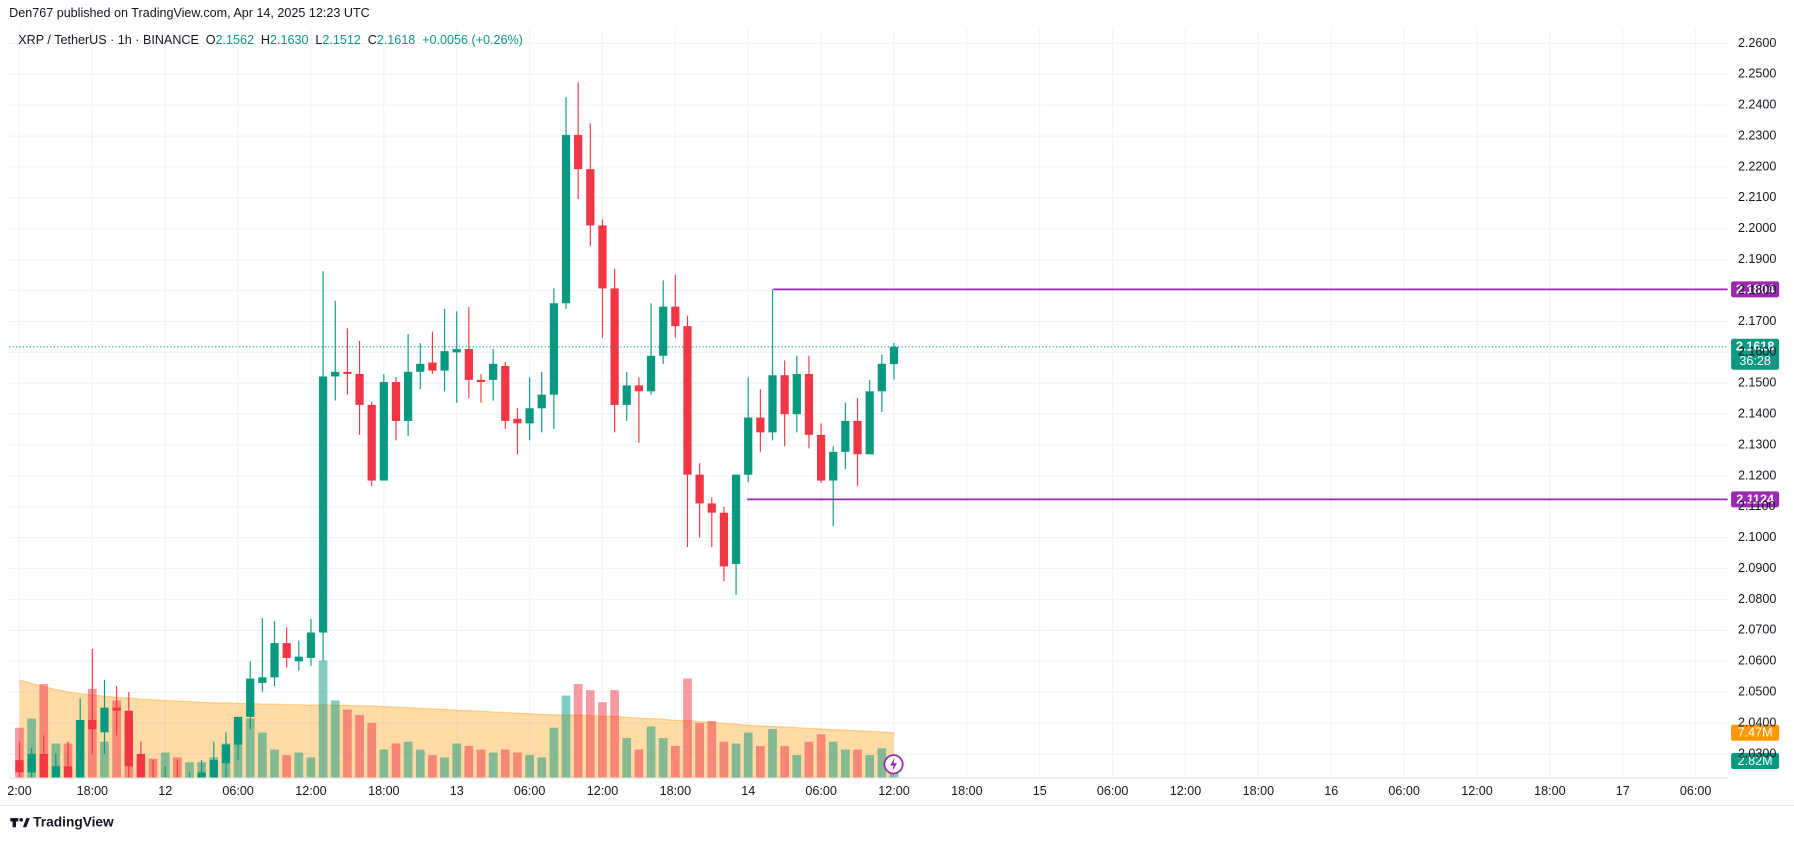 The image size is (1794, 841). What do you see at coordinates (1757, 228) in the screenshot?
I see `y-tick-label: 2.2000` at bounding box center [1757, 228].